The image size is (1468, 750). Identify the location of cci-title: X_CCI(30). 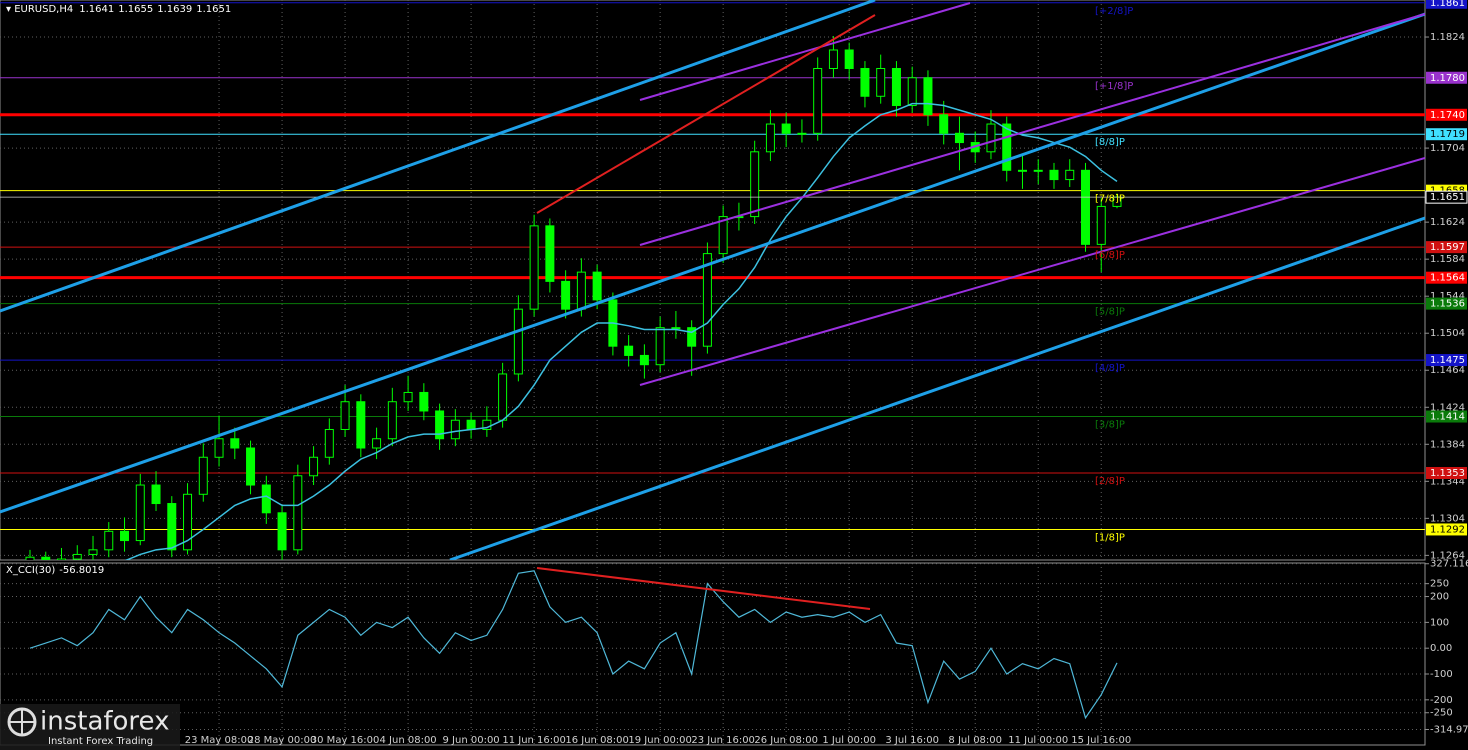
(30, 570).